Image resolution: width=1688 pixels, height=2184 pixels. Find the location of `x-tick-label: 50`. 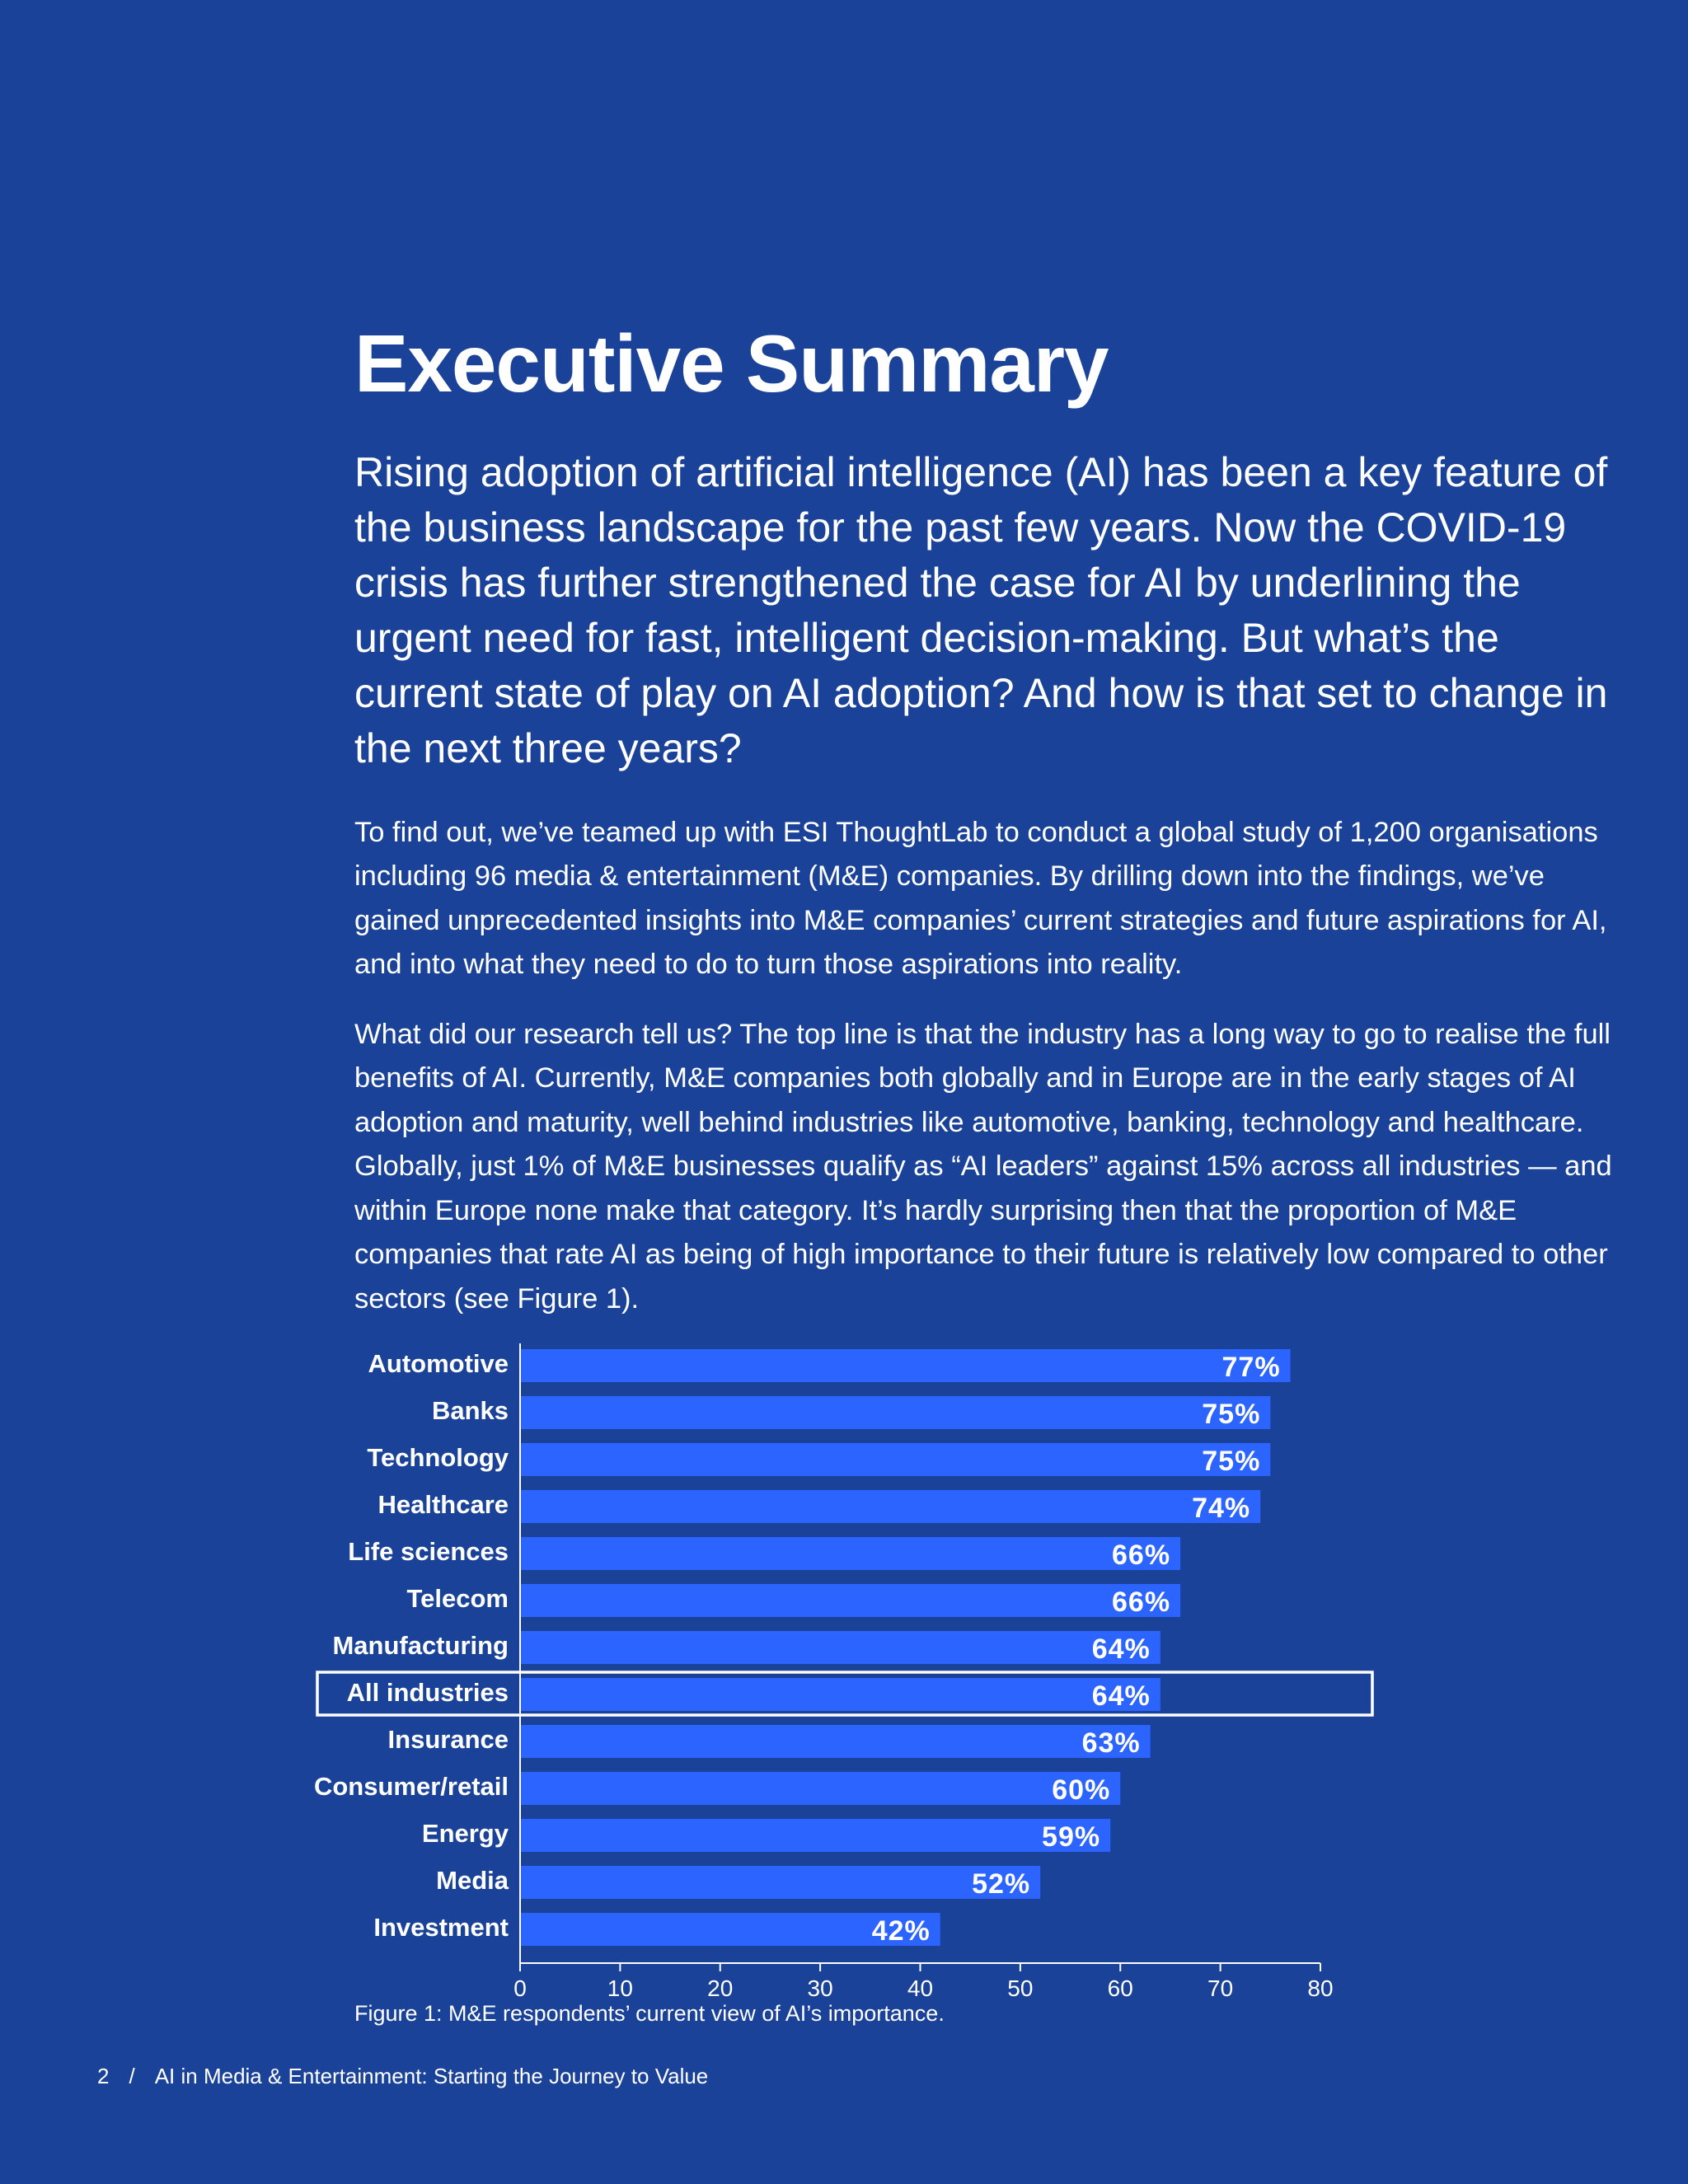

x-tick-label: 50 is located at coordinates (1020, 1988).